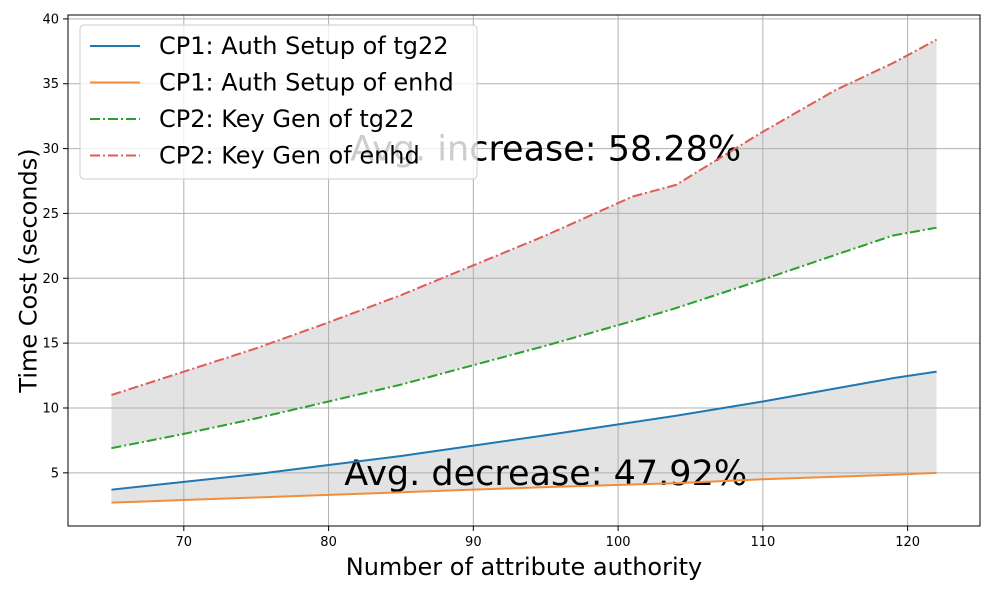  What do you see at coordinates (28, 270) in the screenshot?
I see `y-axis-label: Time Cost (seconds)` at bounding box center [28, 270].